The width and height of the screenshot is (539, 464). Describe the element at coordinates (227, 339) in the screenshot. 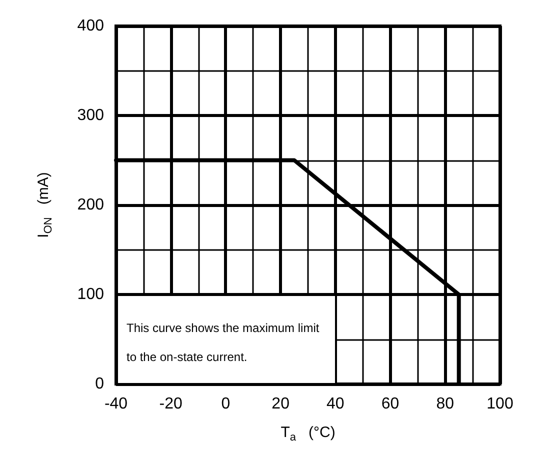

I see `note-box: This curve shows the maximum limit to the on-state current.` at that location.